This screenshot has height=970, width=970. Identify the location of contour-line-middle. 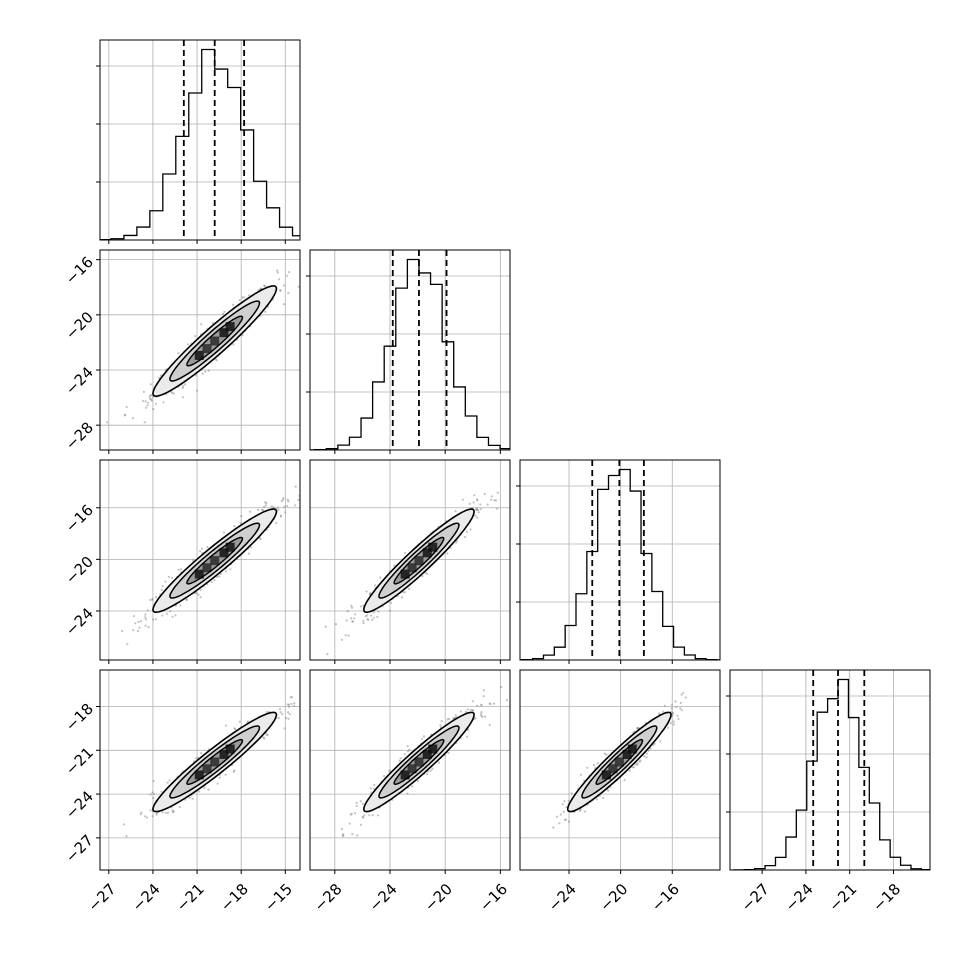
(419, 762).